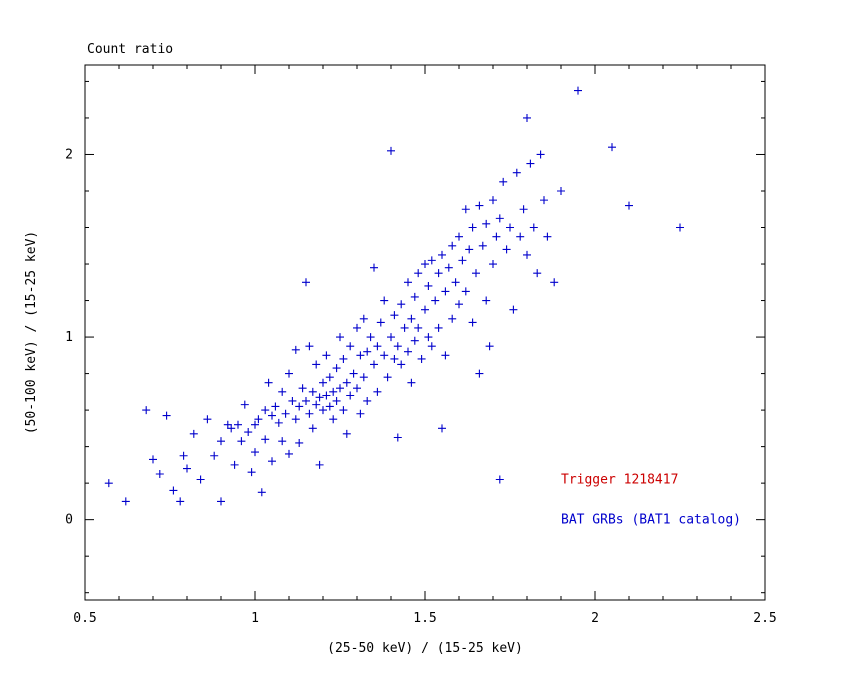 Image resolution: width=850 pixels, height=680 pixels. I want to click on x-tick-label: 0.5, so click(84, 618).